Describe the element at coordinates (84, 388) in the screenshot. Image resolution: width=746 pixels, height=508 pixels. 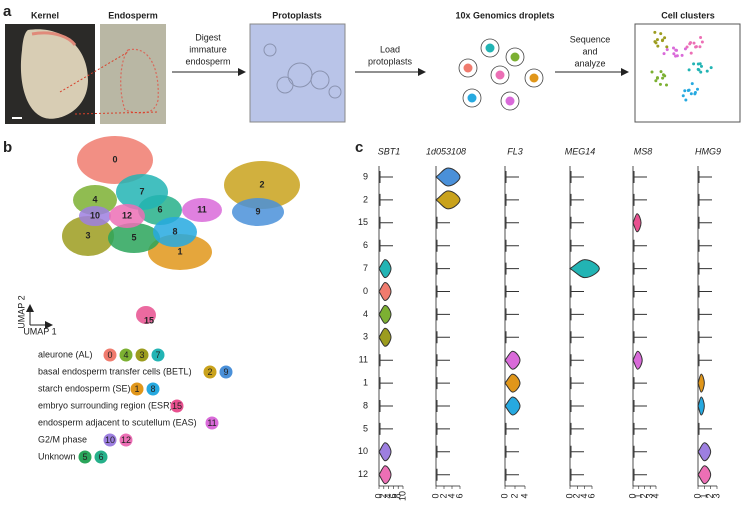
I see `legend-label: starch endosperm (SE)` at that location.